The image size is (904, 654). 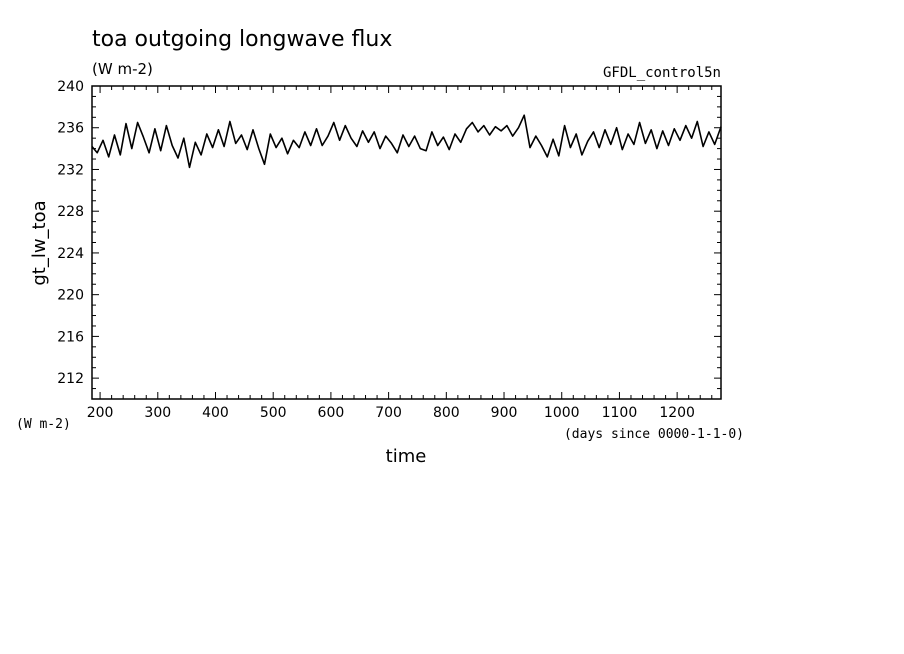 What do you see at coordinates (157, 413) in the screenshot?
I see `x-tick-label: 300` at bounding box center [157, 413].